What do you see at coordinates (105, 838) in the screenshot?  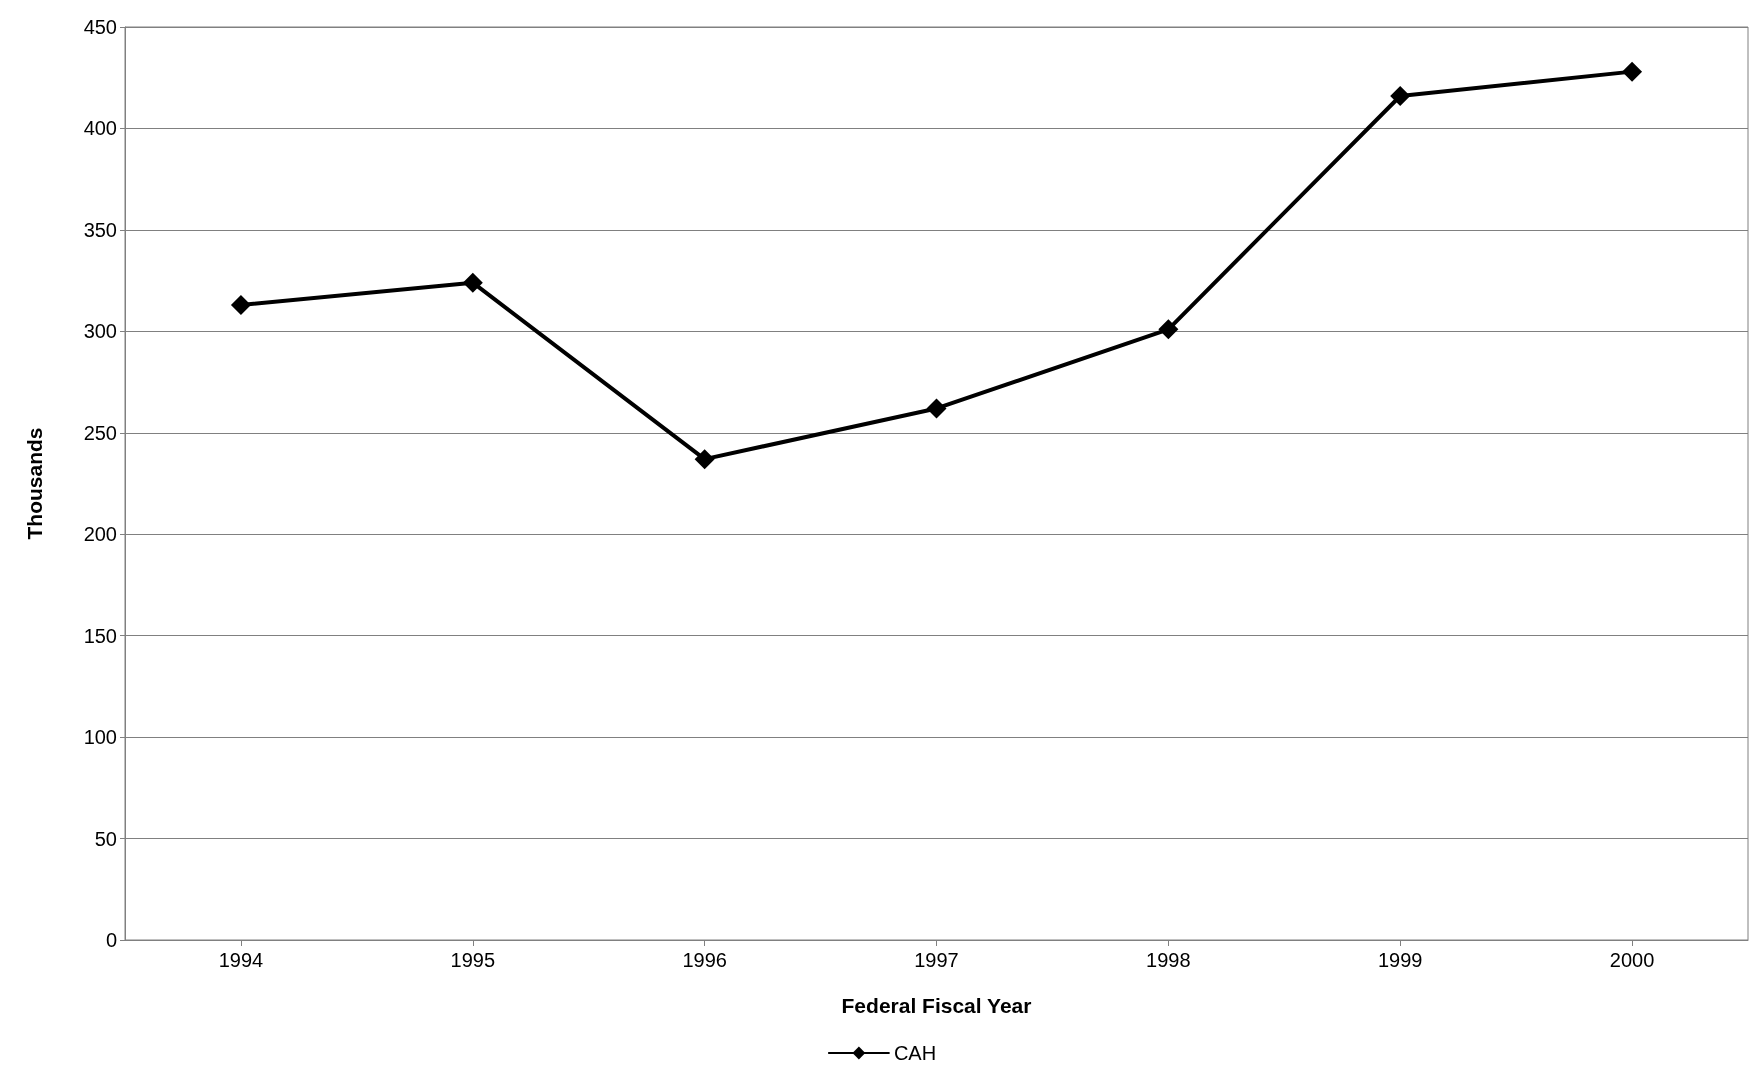 I see `y-tick-label: 50` at bounding box center [105, 838].